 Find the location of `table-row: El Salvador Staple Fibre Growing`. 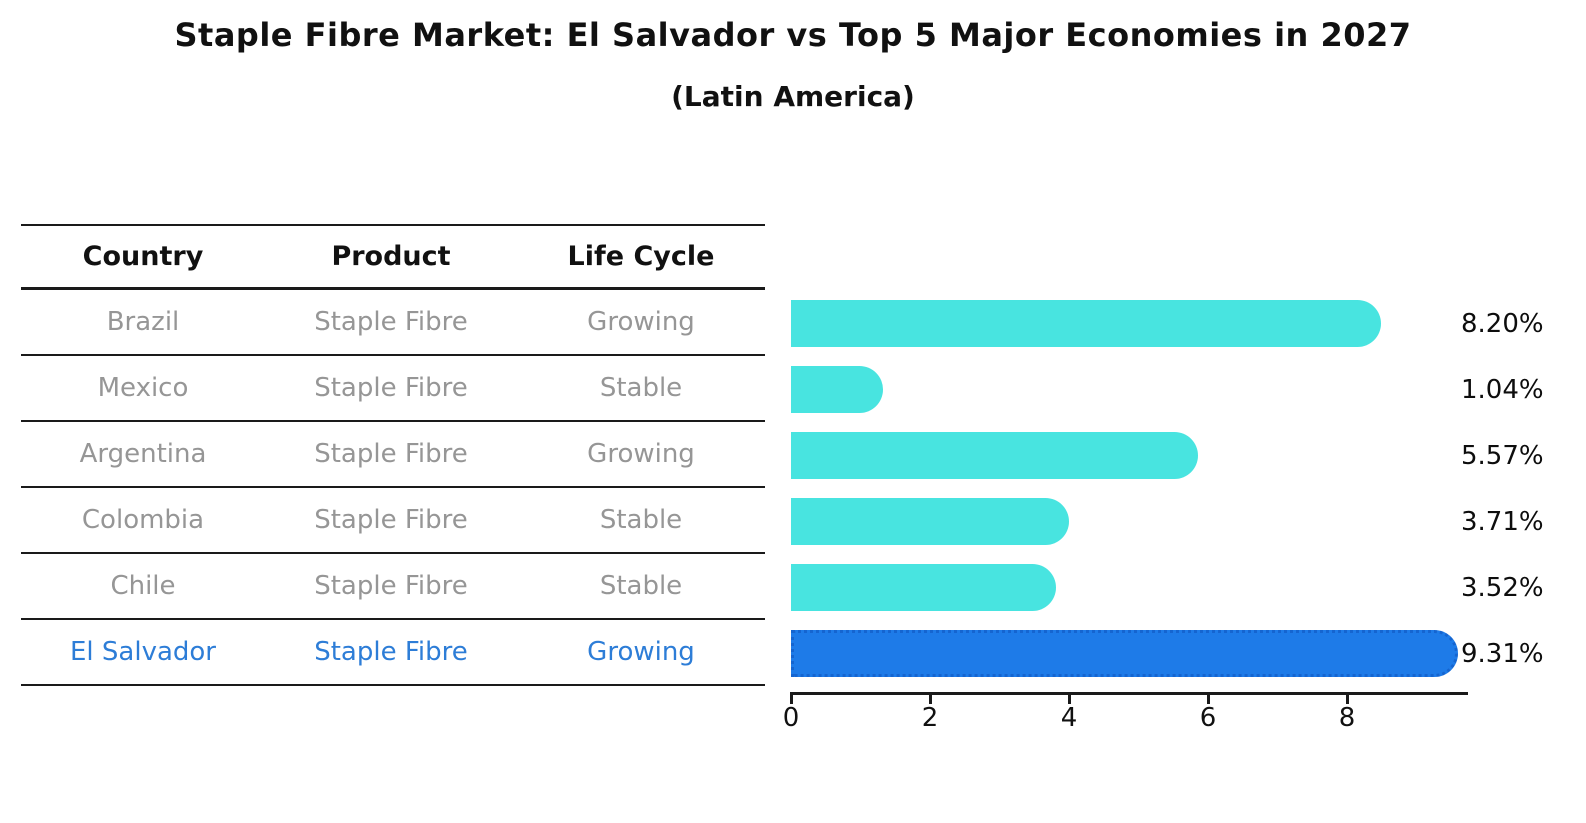

table-row: El Salvador Staple Fibre Growing is located at coordinates (393, 653).